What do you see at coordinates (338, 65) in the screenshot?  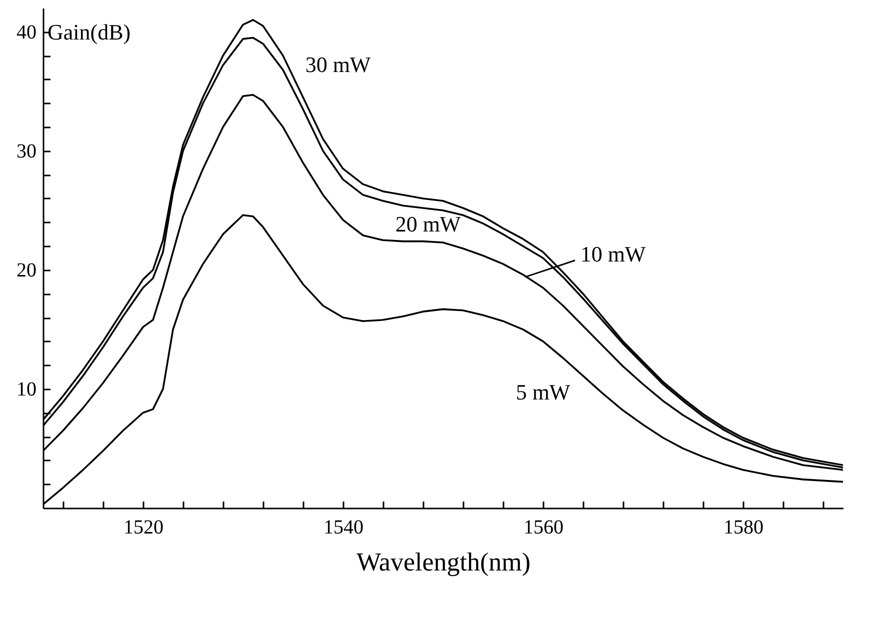 I see `series-label: 30 mW` at bounding box center [338, 65].